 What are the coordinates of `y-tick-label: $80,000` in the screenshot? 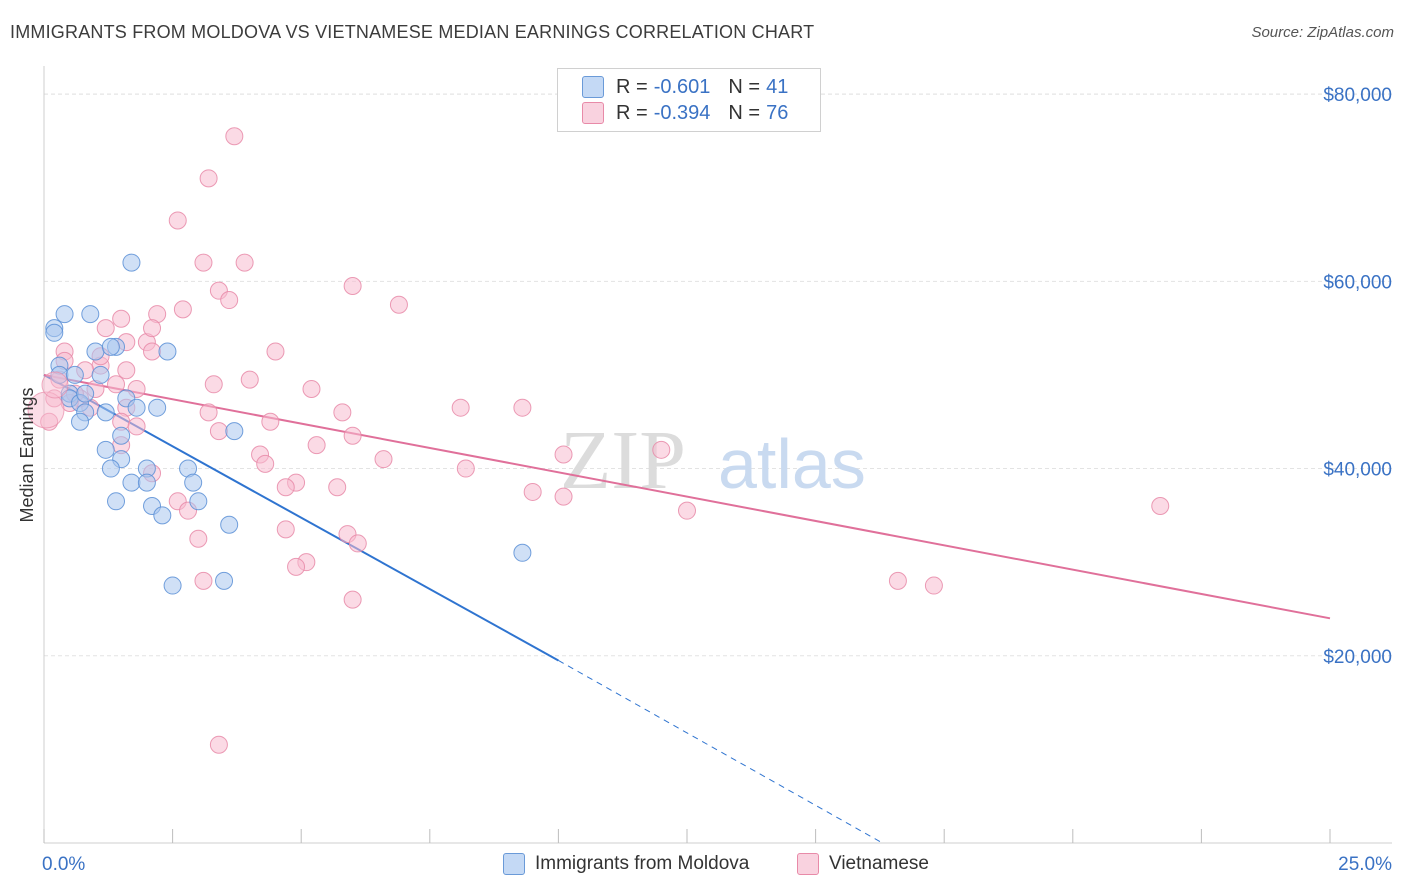 It's located at (1357, 95).